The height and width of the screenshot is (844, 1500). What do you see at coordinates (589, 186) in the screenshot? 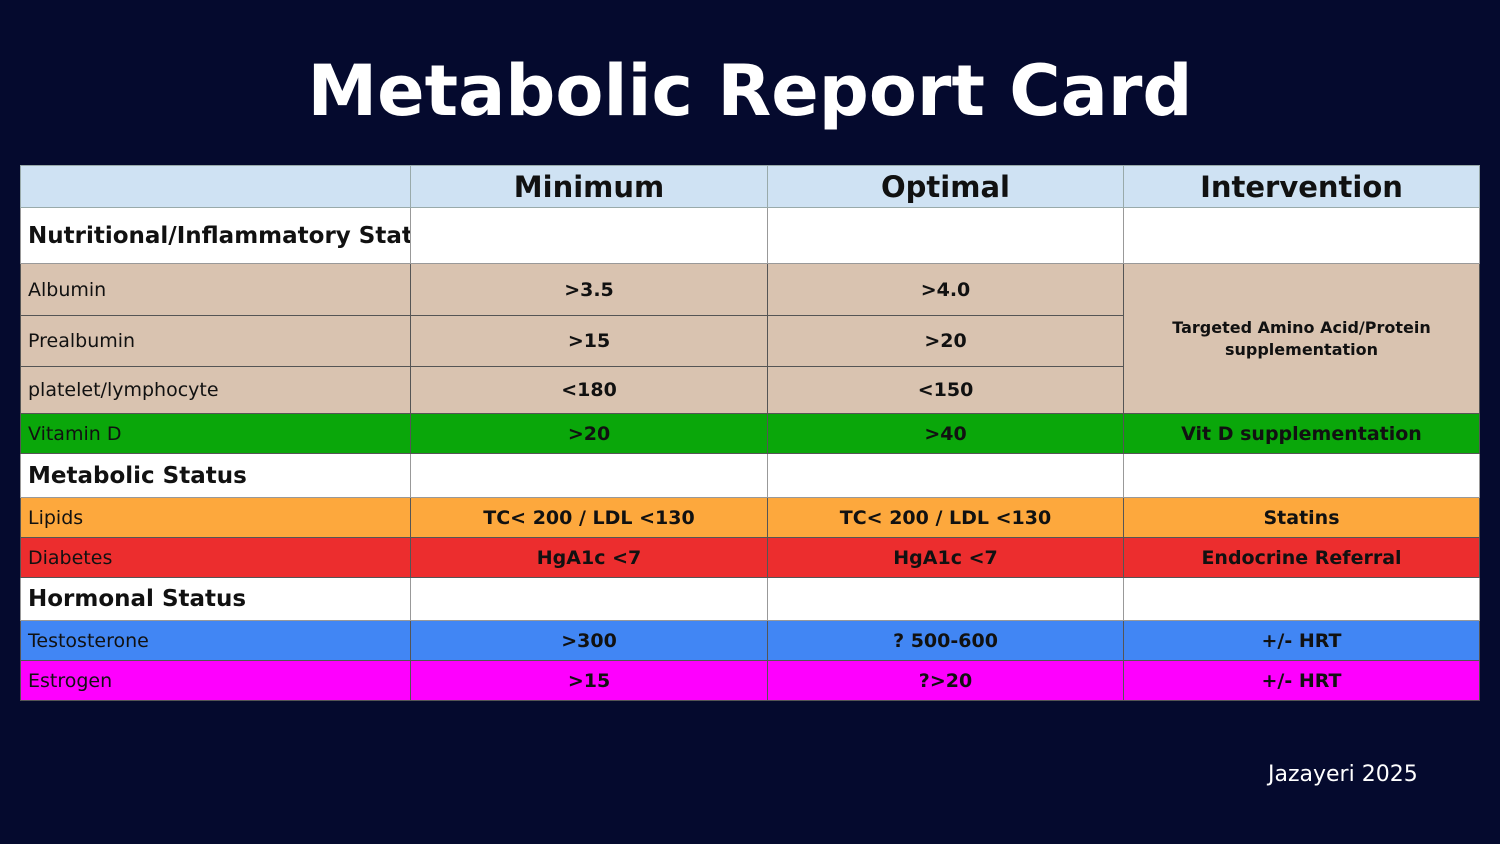
I see `header-minimum: Minimum` at bounding box center [589, 186].